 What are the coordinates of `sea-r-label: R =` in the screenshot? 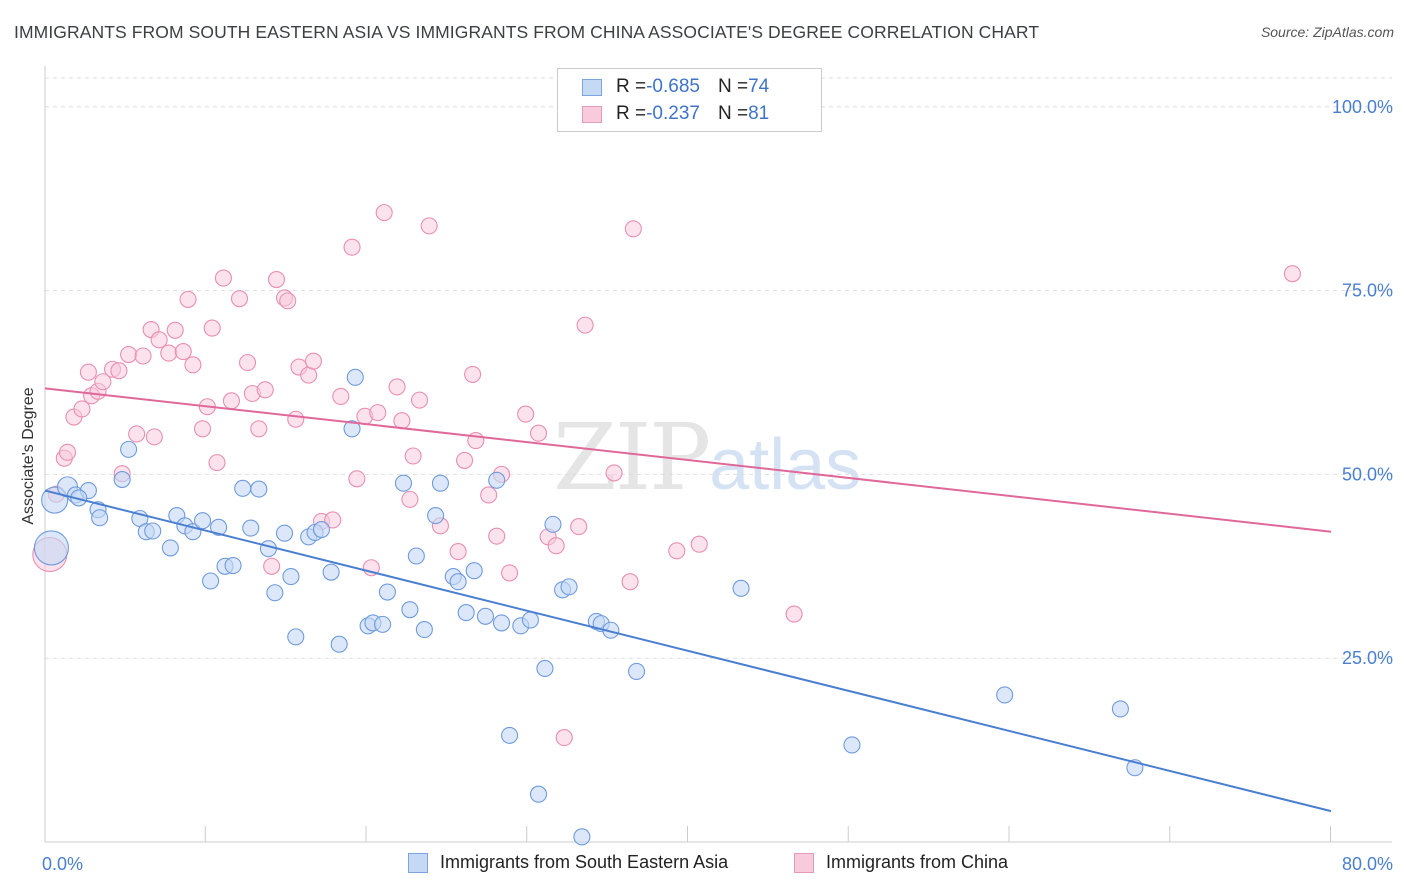 It's located at (631, 86).